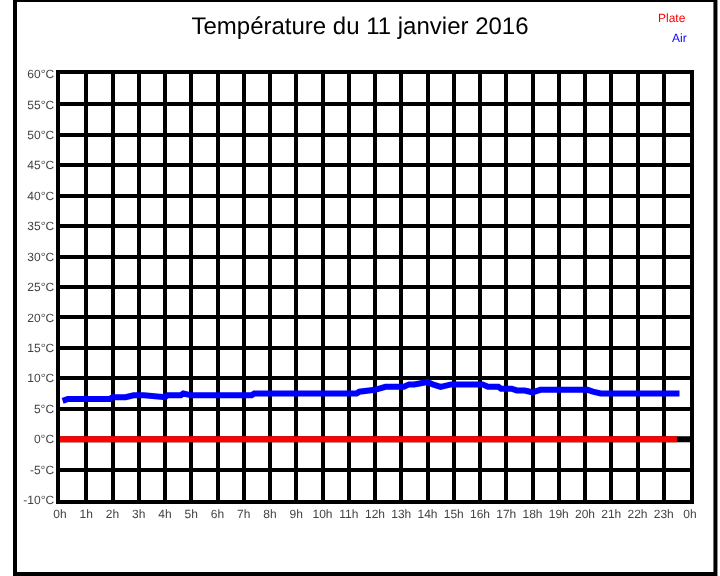  I want to click on chart-title: Température du 11 janvier 2016, so click(360, 26).